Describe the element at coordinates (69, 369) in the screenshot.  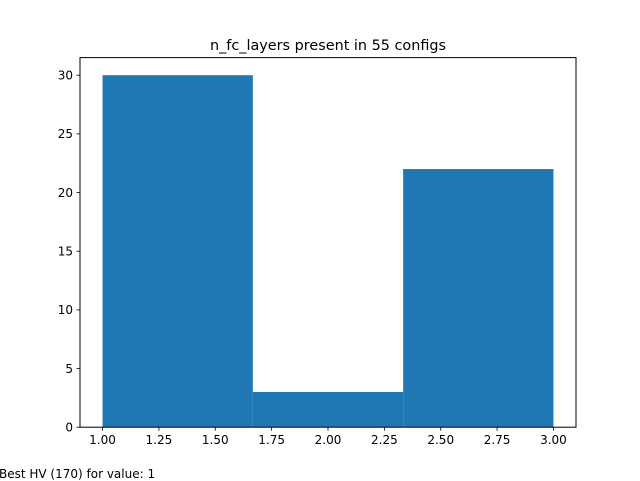
I see `y-tick-label: 5` at that location.